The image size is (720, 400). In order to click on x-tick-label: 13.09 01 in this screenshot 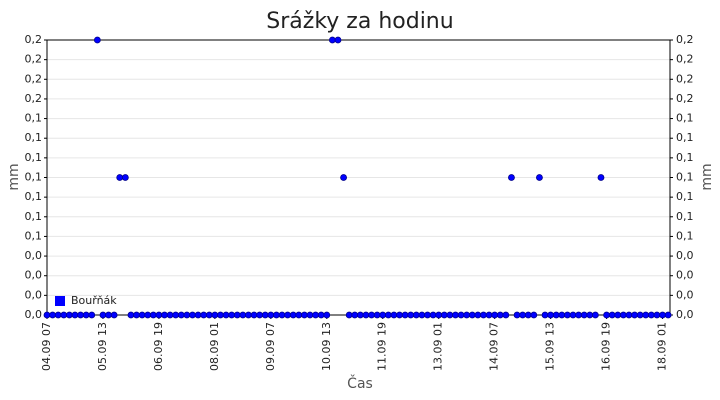, I will do `click(438, 346)`.